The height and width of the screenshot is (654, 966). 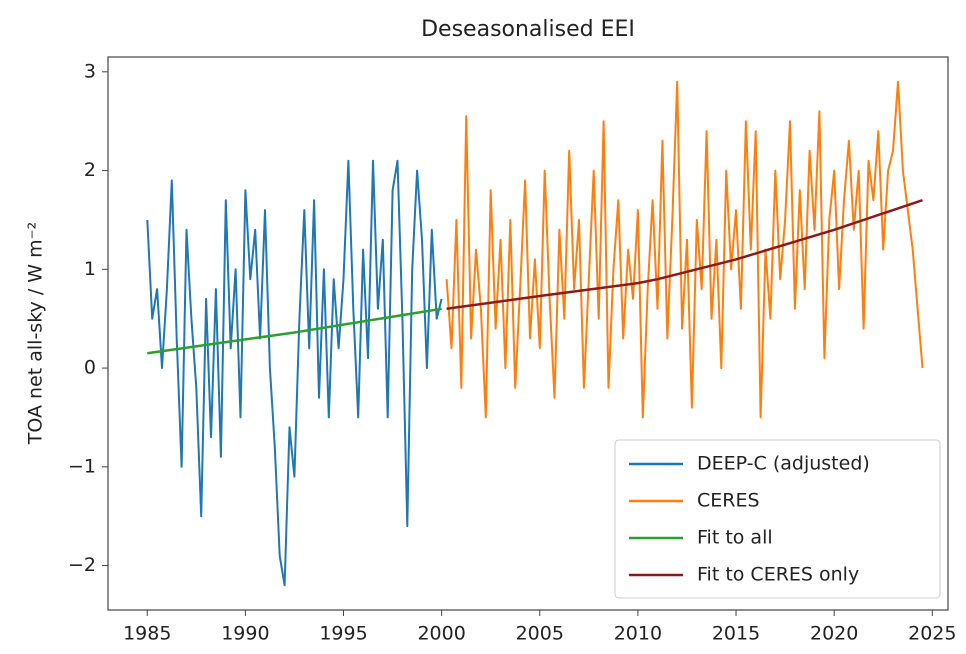 What do you see at coordinates (777, 519) in the screenshot?
I see `legend-box` at bounding box center [777, 519].